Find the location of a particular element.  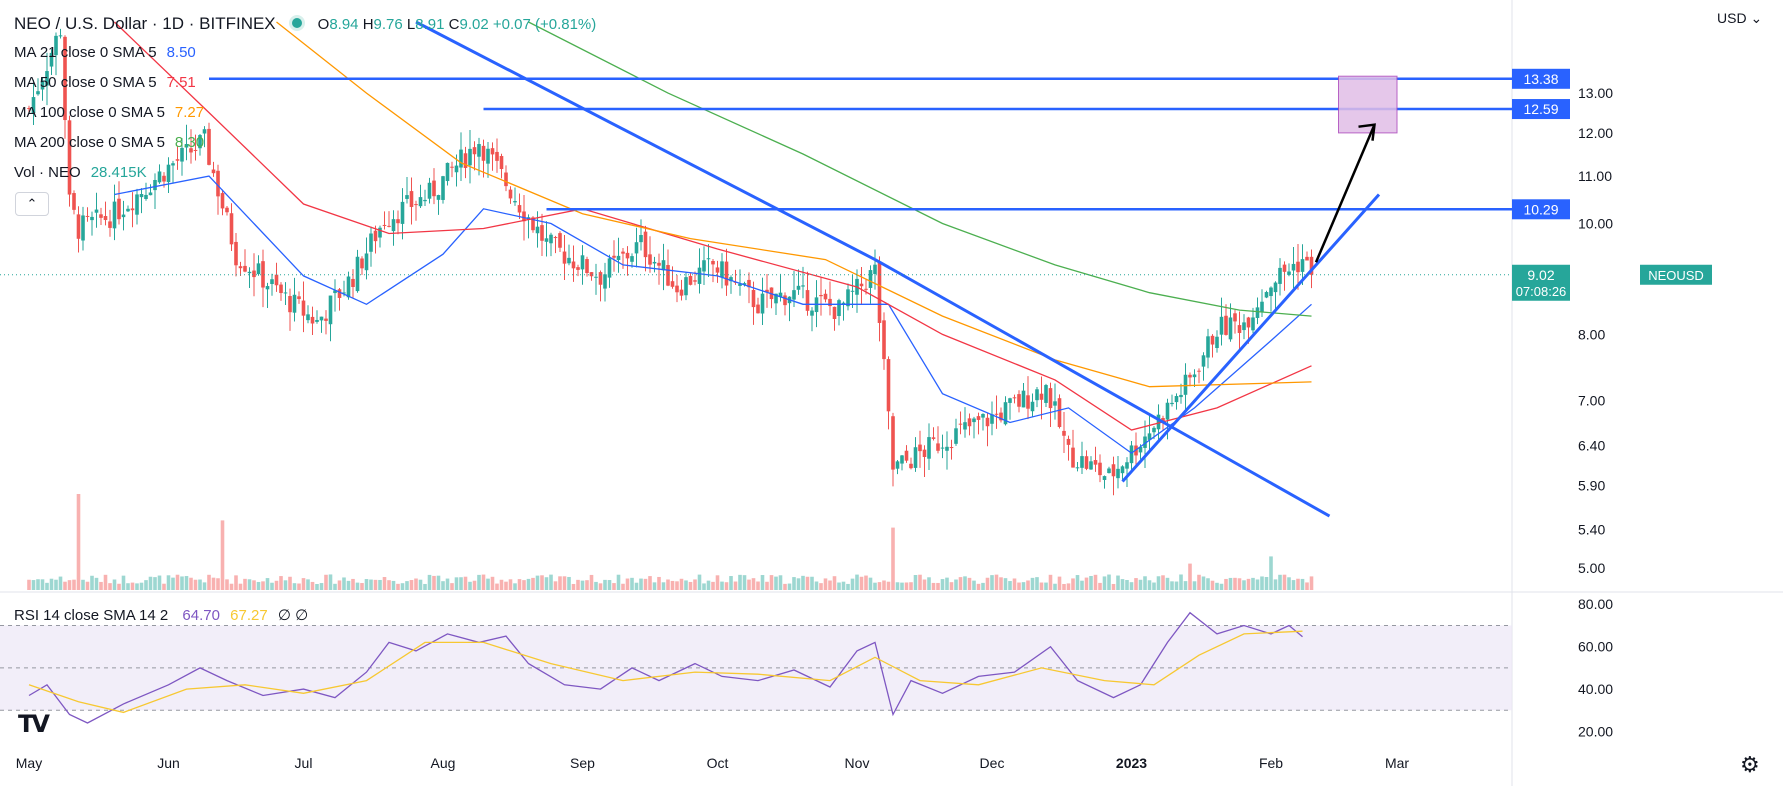

time-axis-label: 2023 is located at coordinates (1131, 763).